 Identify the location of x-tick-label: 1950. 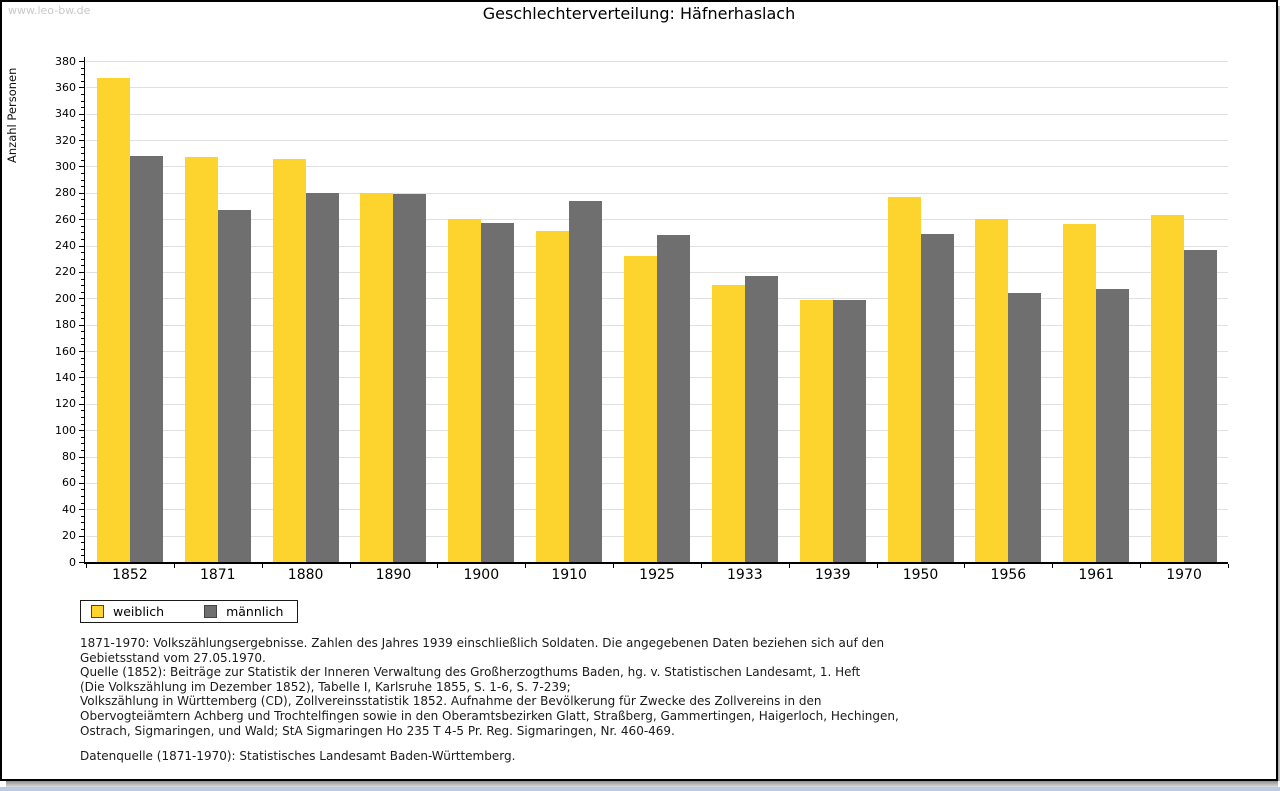
(920, 575).